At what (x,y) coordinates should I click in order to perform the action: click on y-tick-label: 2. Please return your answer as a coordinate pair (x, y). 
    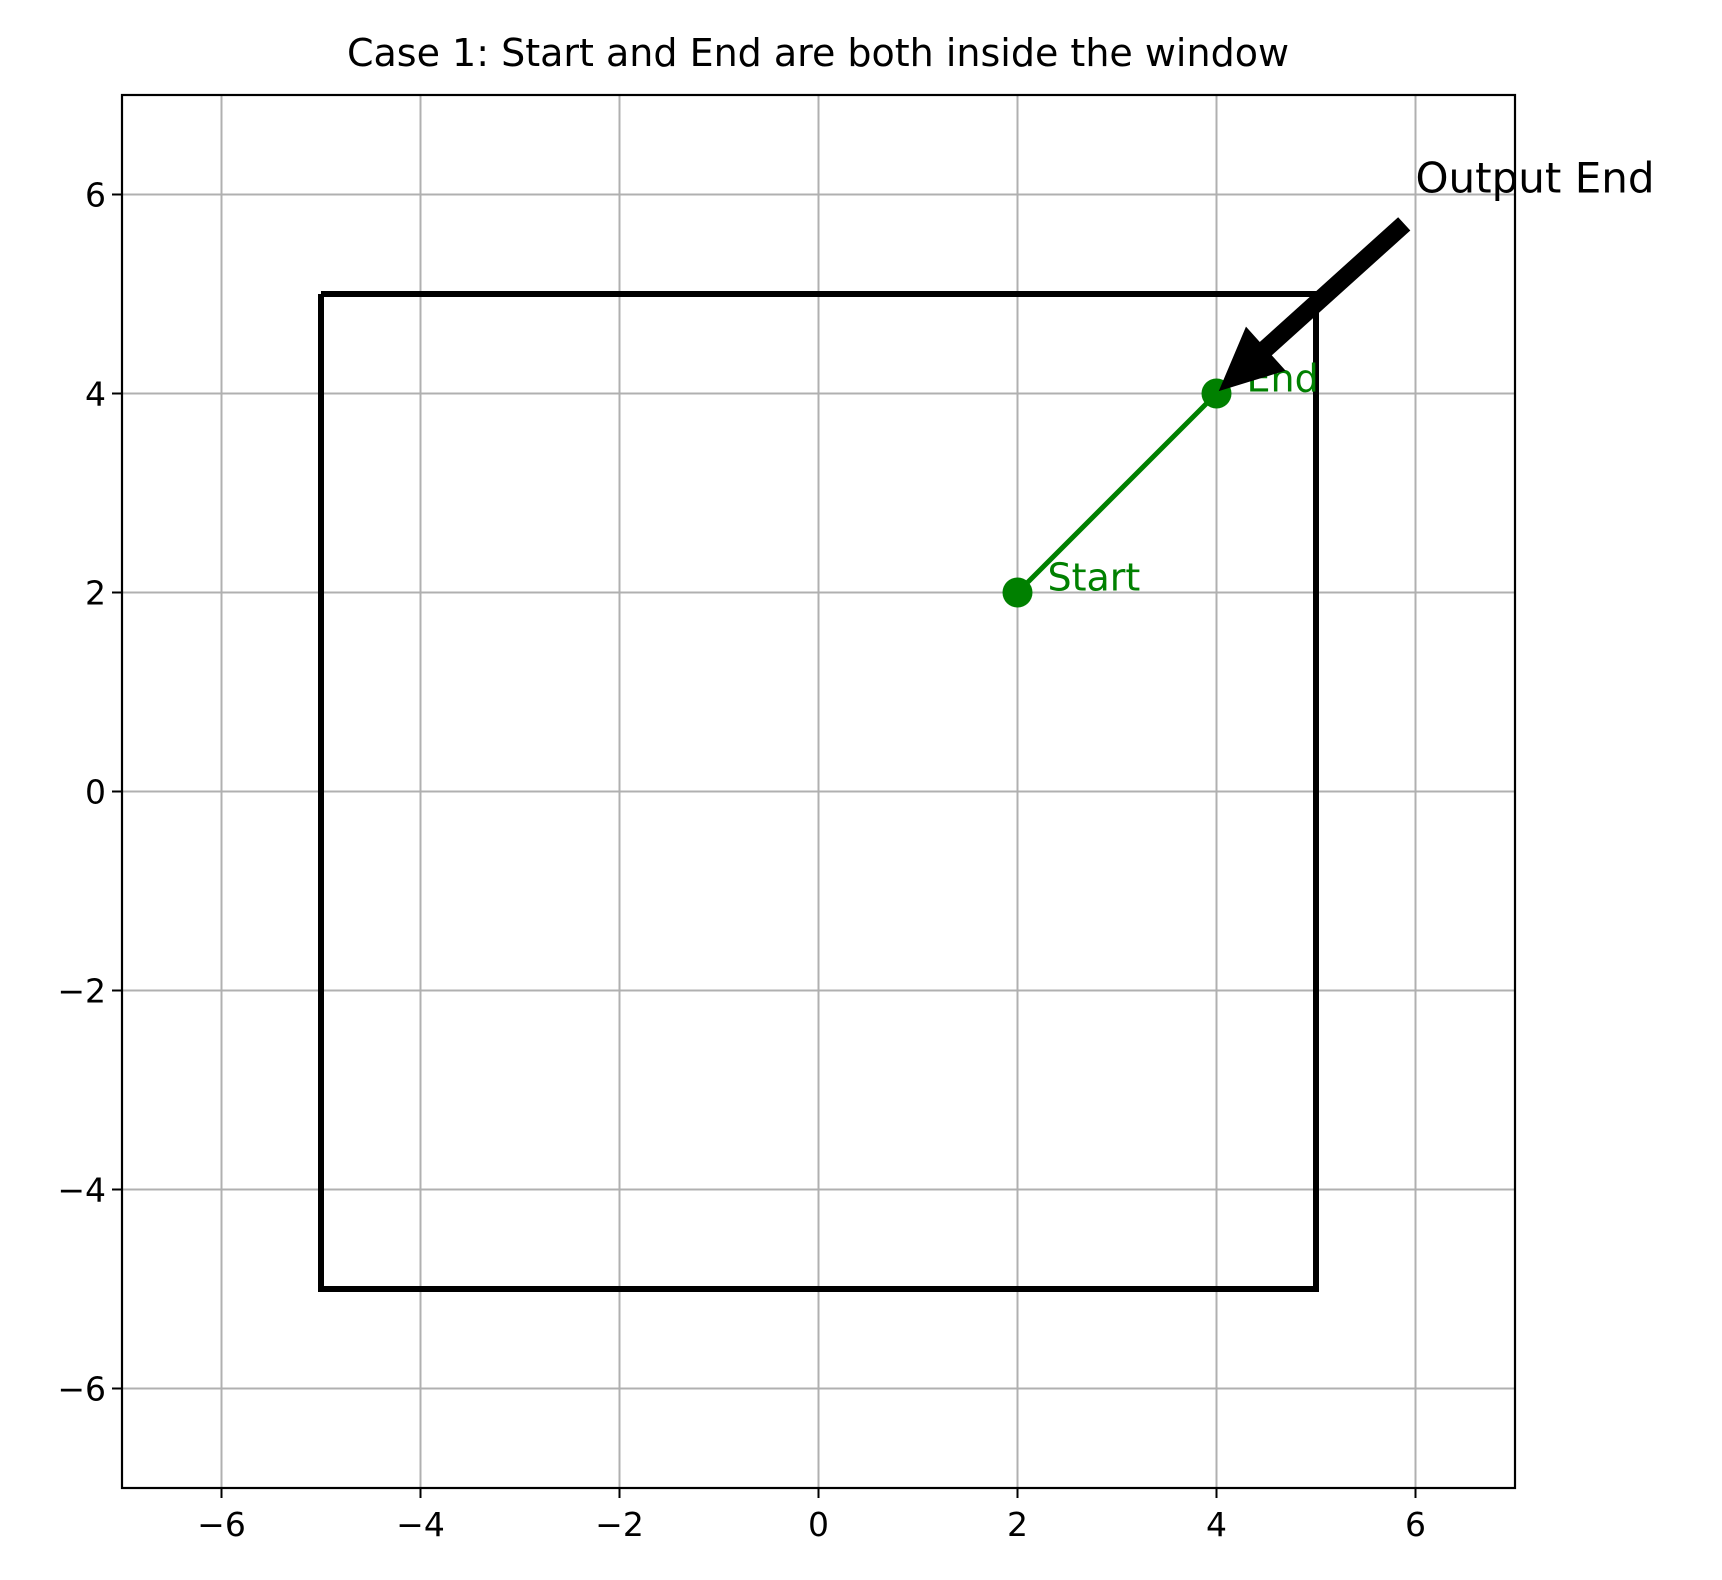
    Looking at the image, I should click on (95, 593).